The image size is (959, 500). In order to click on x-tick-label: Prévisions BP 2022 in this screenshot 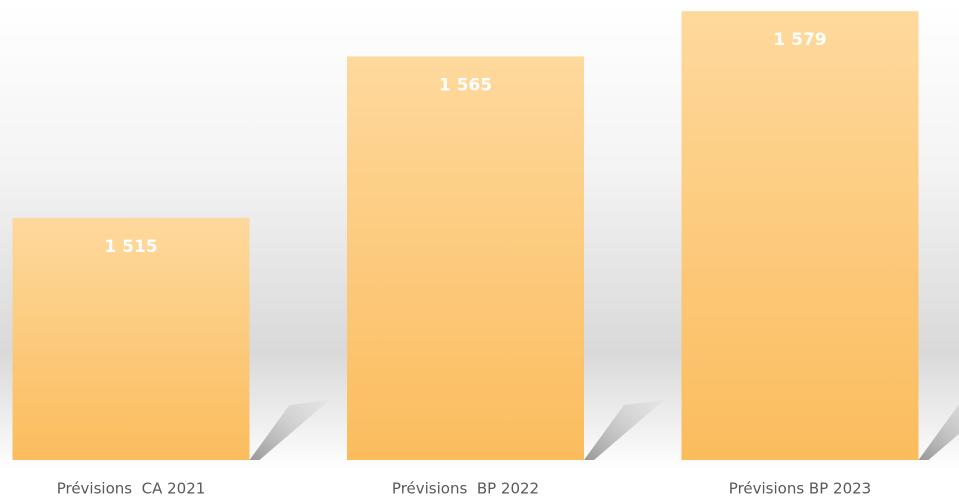, I will do `click(465, 489)`.